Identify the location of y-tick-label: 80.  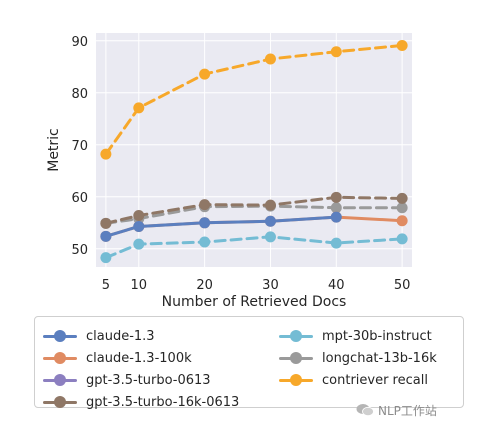
(79, 94).